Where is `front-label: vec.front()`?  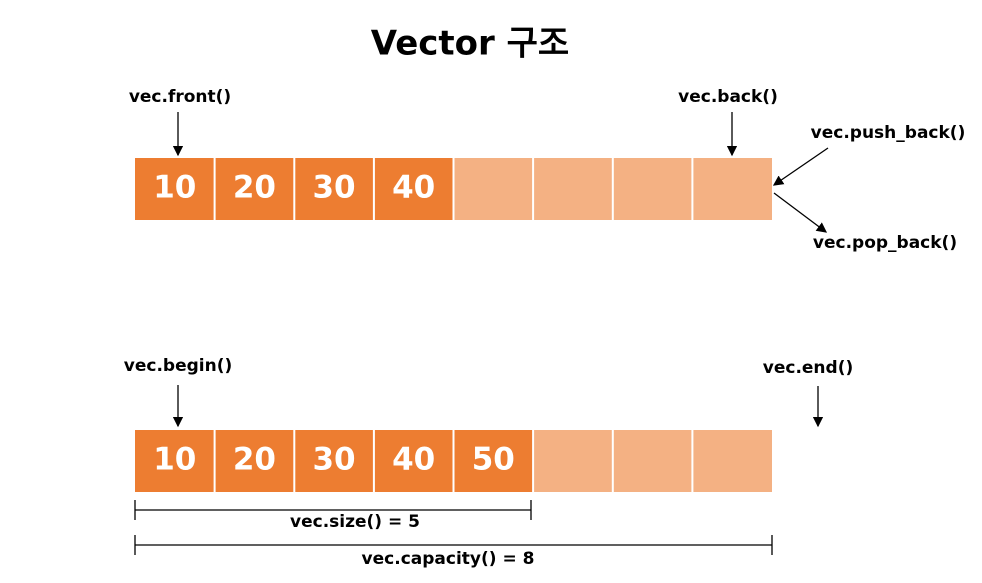
front-label: vec.front() is located at coordinates (180, 97).